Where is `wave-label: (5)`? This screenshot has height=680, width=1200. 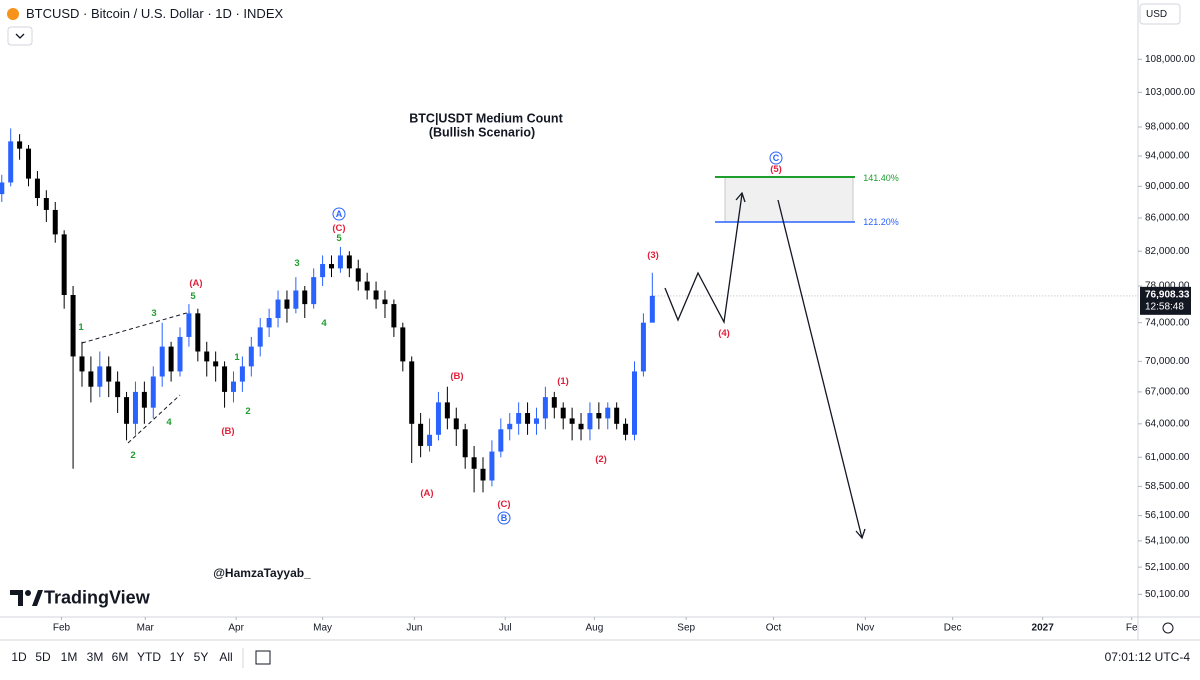
wave-label: (5) is located at coordinates (776, 169).